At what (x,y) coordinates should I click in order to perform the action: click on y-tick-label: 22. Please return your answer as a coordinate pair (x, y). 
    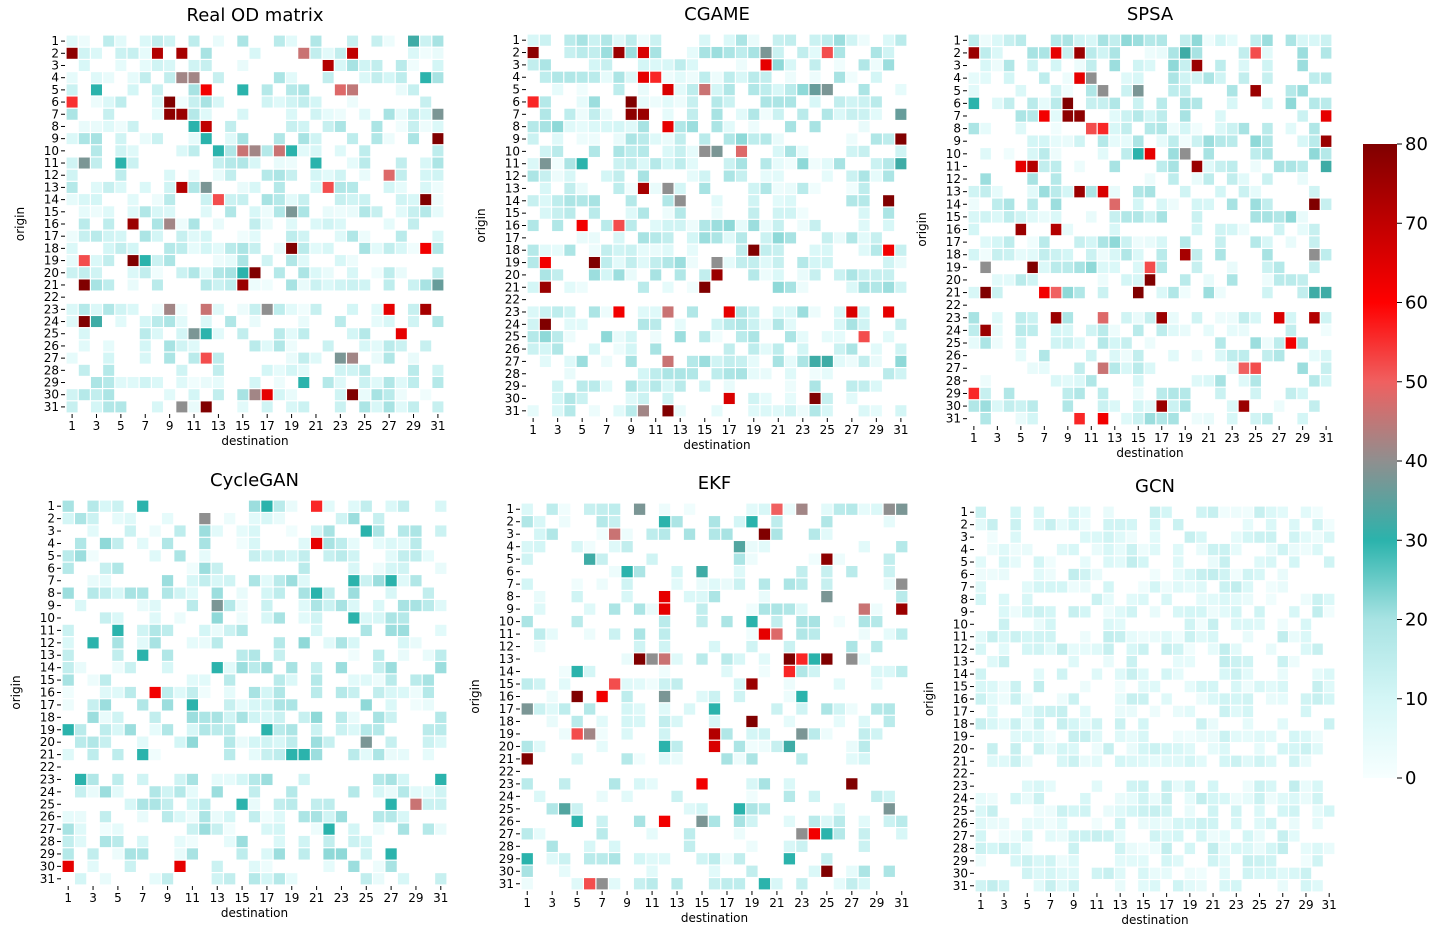
    Looking at the image, I should click on (512, 300).